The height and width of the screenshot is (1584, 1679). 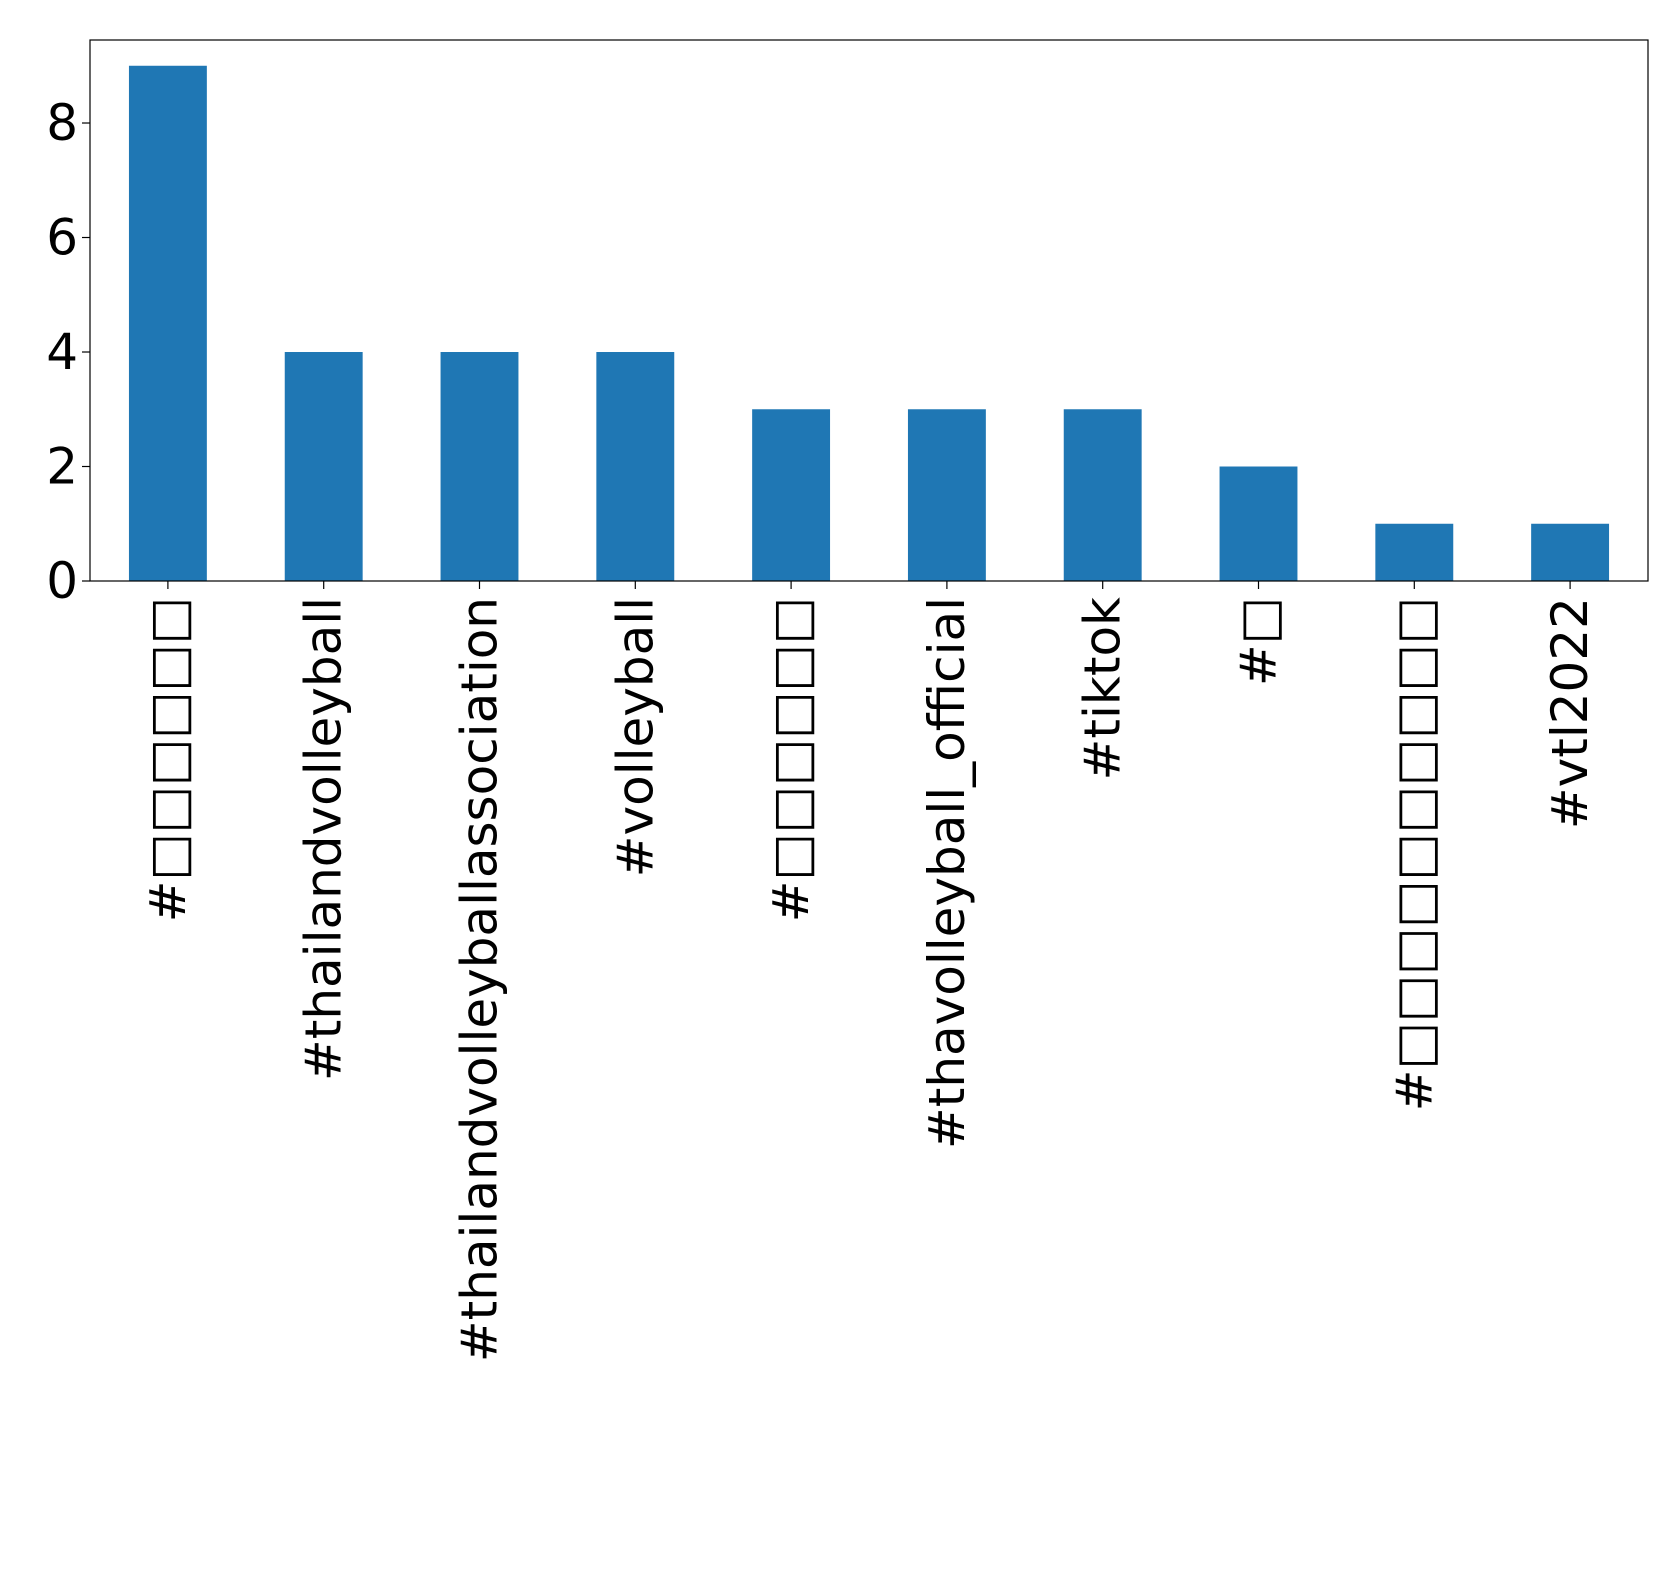 I want to click on y-tick-label: 4, so click(x=62, y=352).